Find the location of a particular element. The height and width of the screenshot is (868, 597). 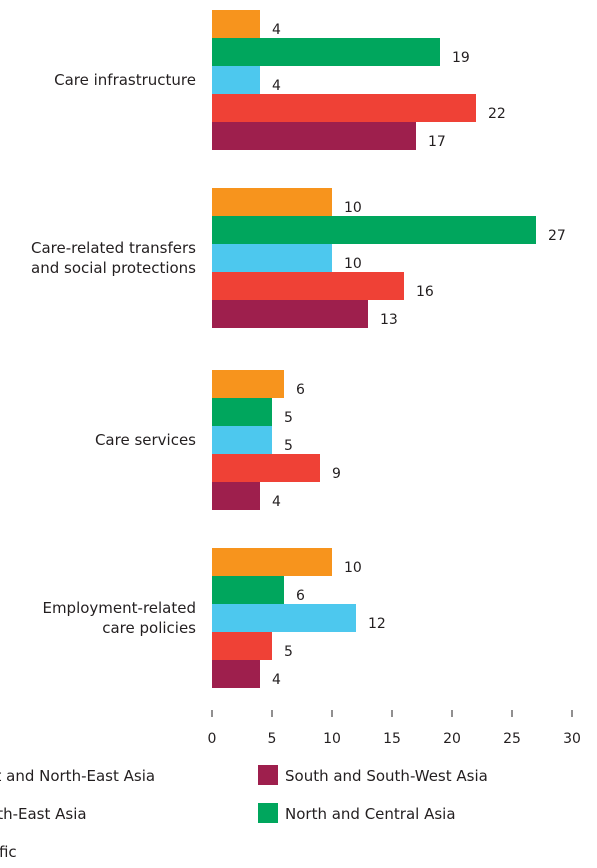

x-tick-label: 0 is located at coordinates (212, 739).